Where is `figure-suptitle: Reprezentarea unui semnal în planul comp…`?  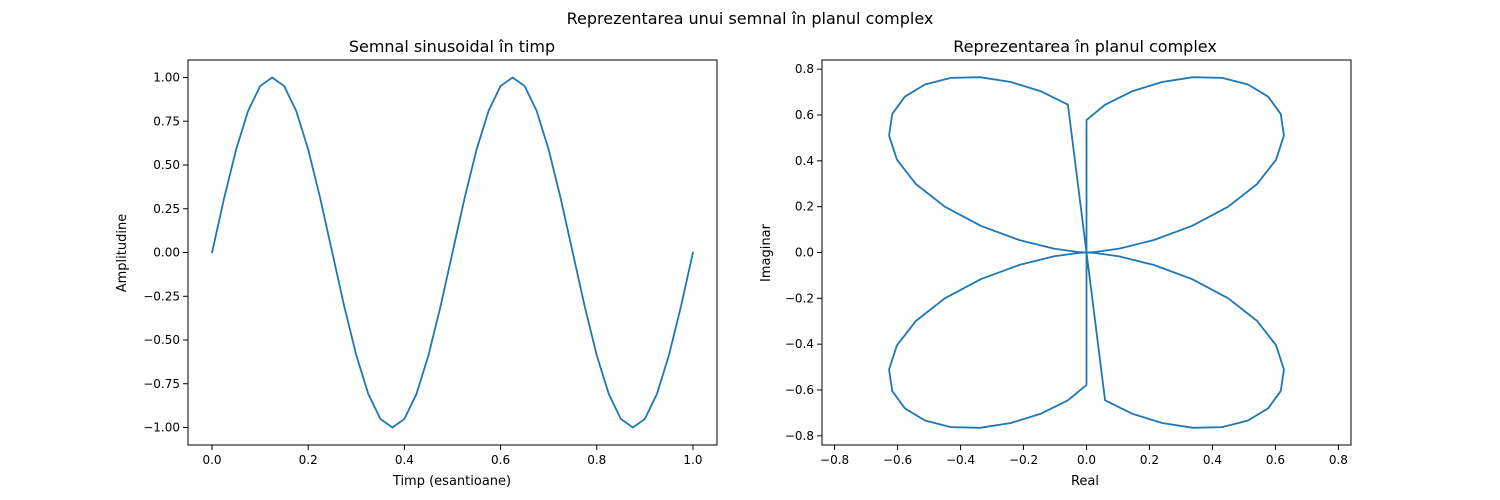 figure-suptitle: Reprezentarea unui semnal în planul comp… is located at coordinates (750, 18).